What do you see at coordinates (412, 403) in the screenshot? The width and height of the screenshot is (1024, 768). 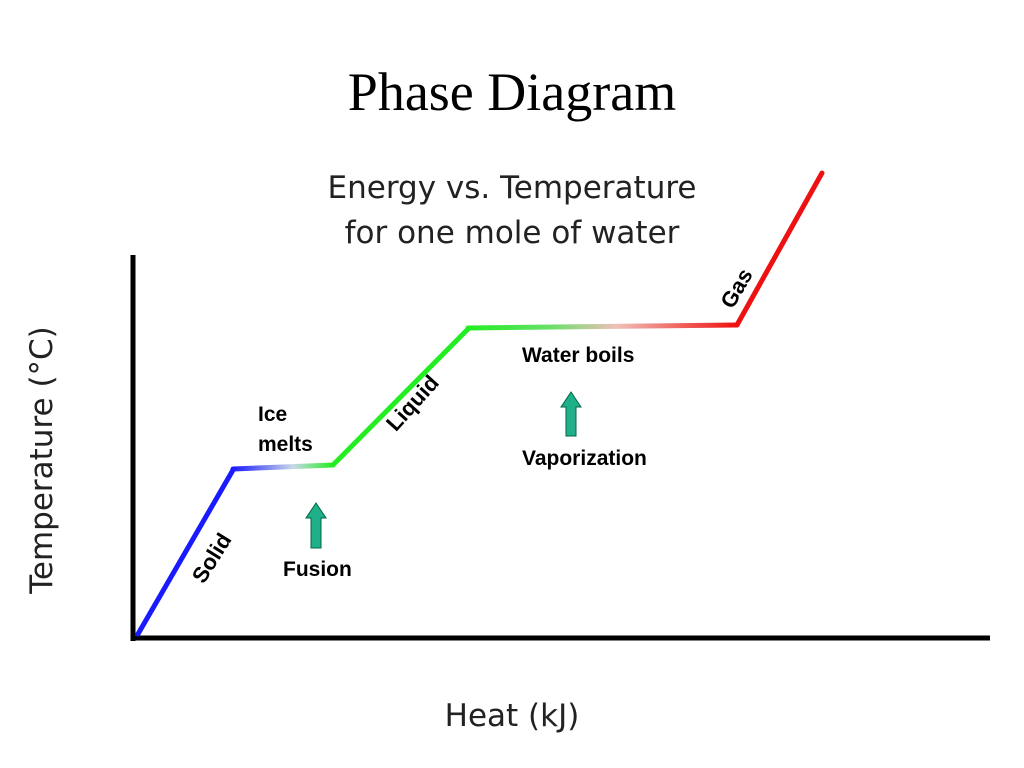 I see `phase-label: Liquid` at bounding box center [412, 403].